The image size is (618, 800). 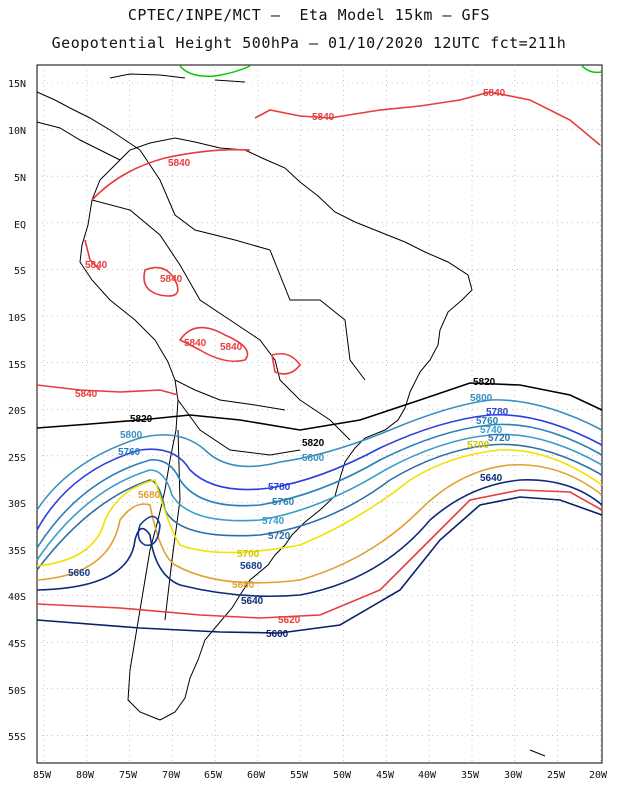 What do you see at coordinates (592, 69) in the screenshot?
I see `green-contour-topright` at bounding box center [592, 69].